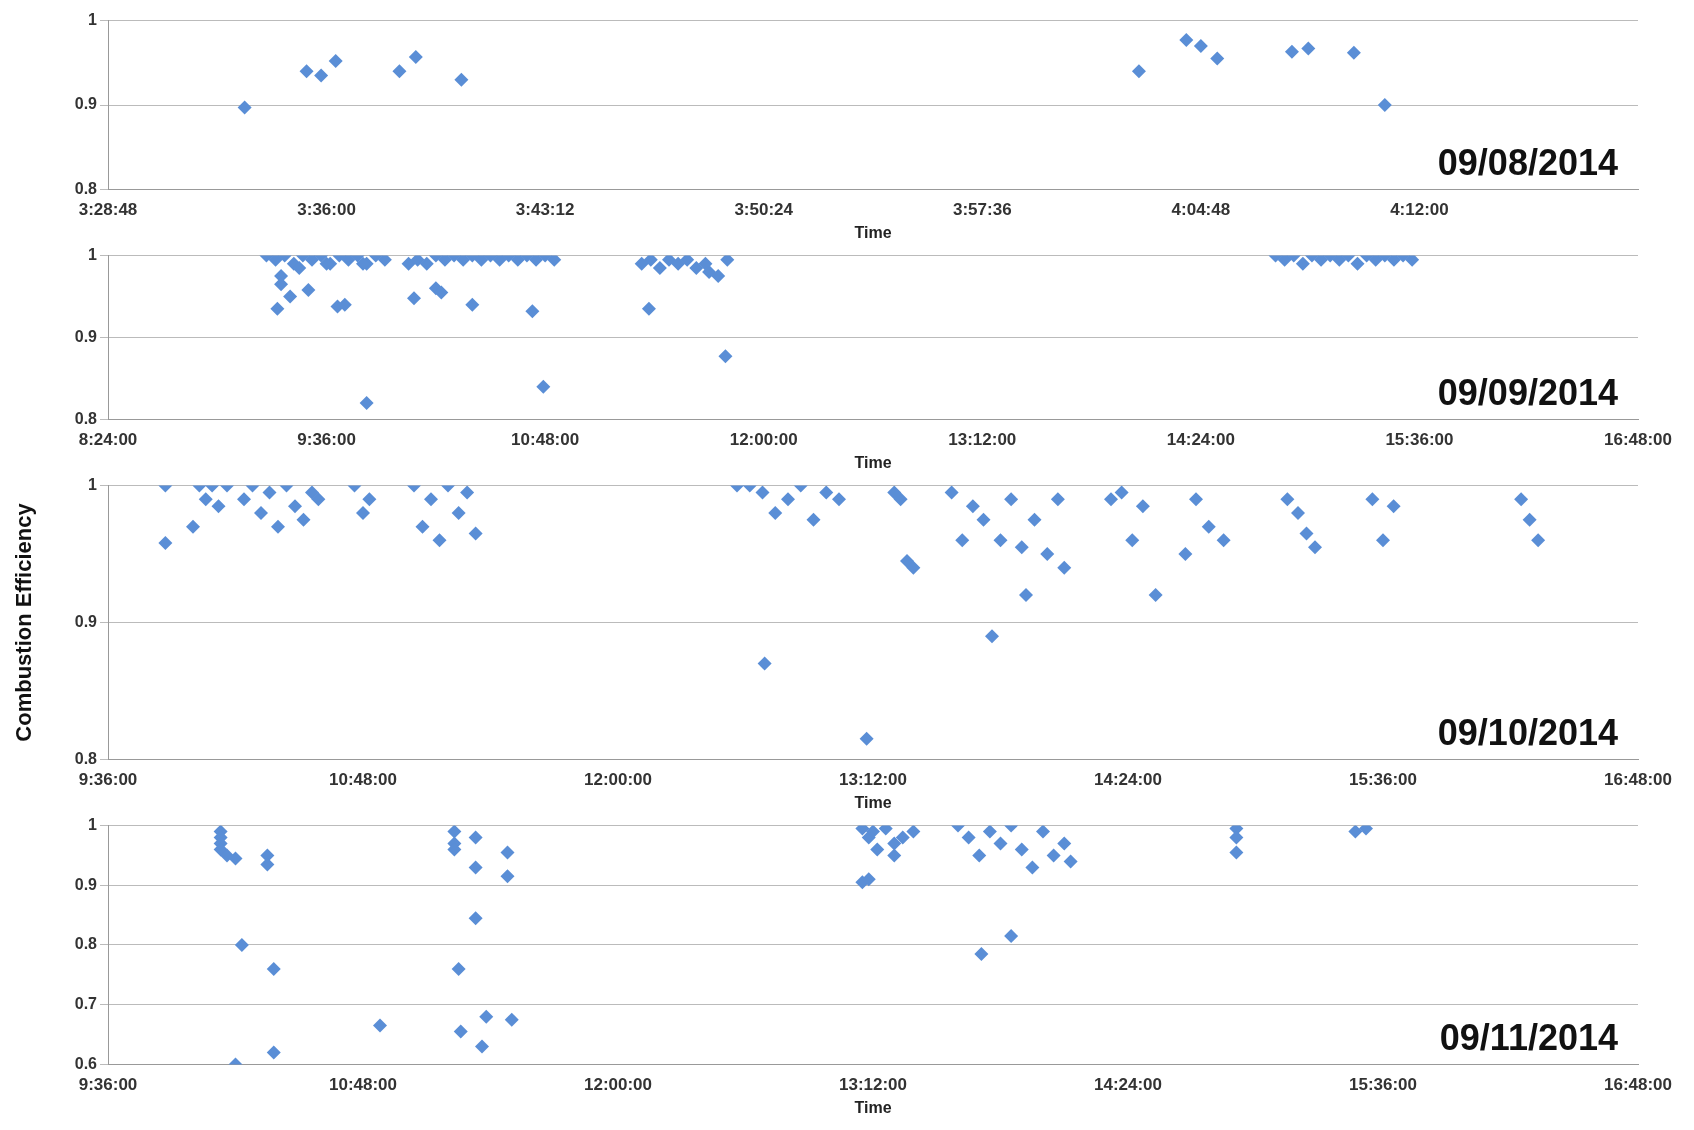  What do you see at coordinates (1419, 210) in the screenshot?
I see `x-tick-label: 4:12:00` at bounding box center [1419, 210].